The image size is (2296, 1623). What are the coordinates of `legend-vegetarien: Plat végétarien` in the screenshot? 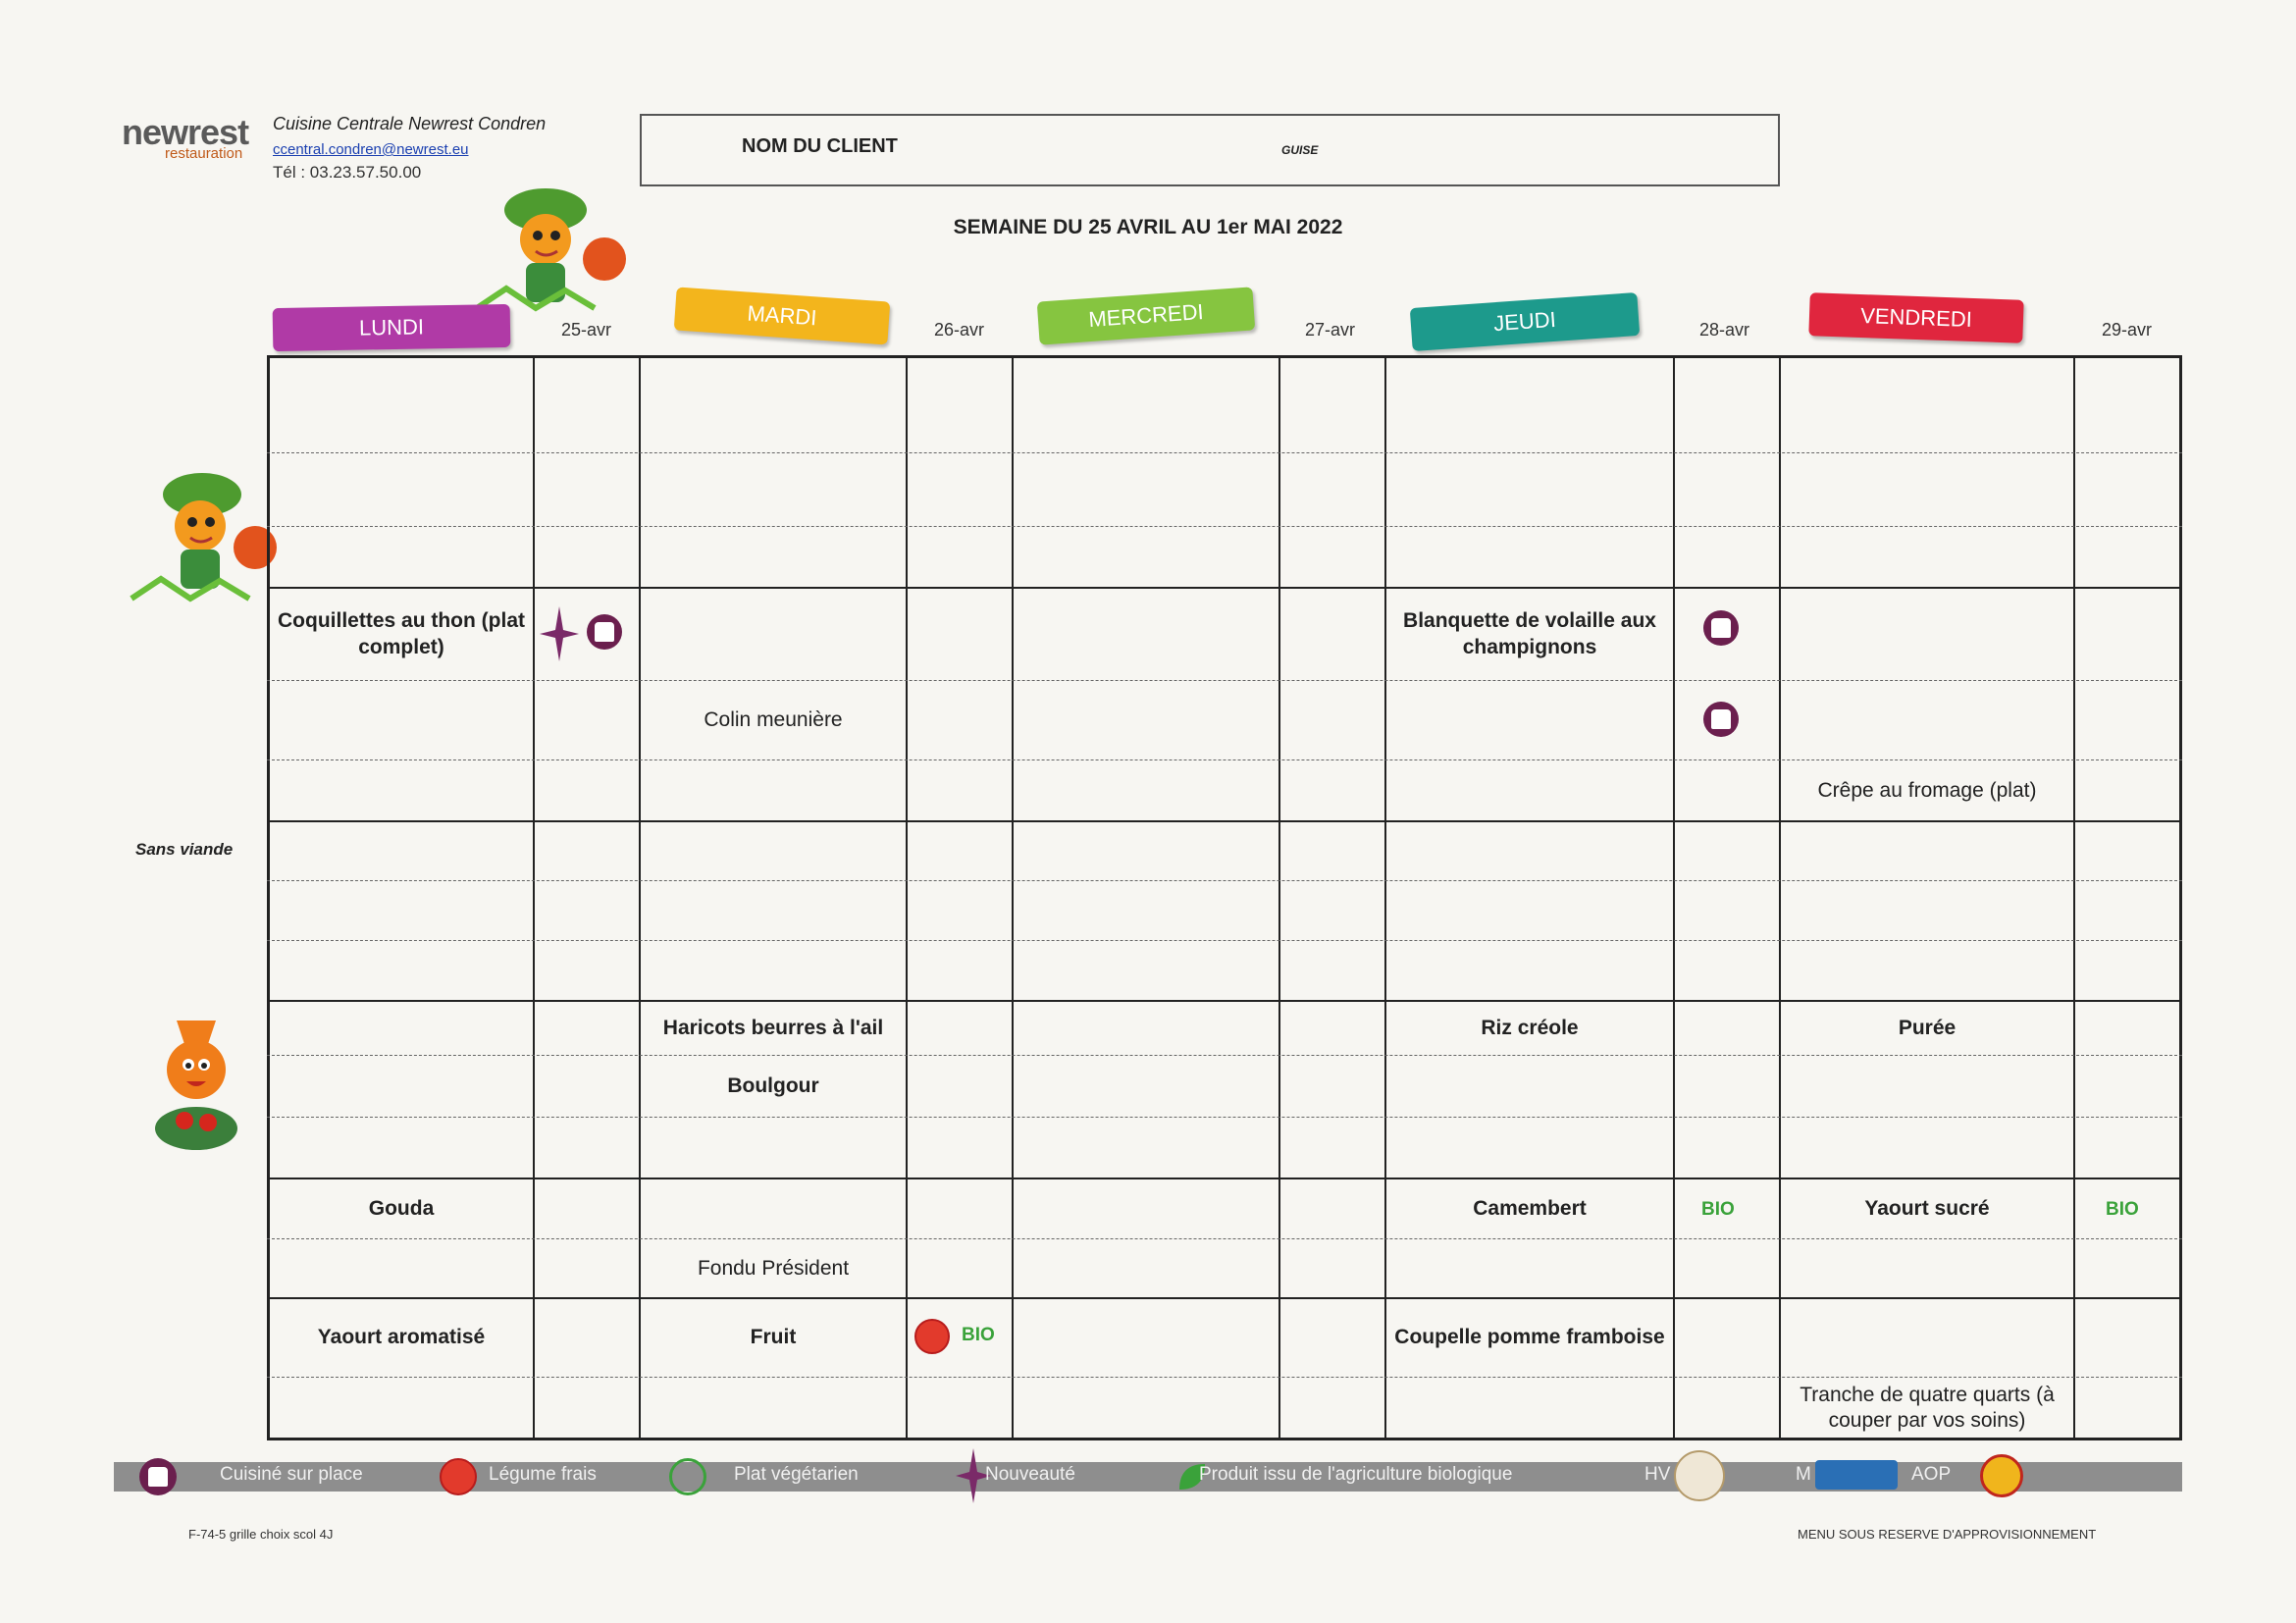 It's located at (796, 1474).